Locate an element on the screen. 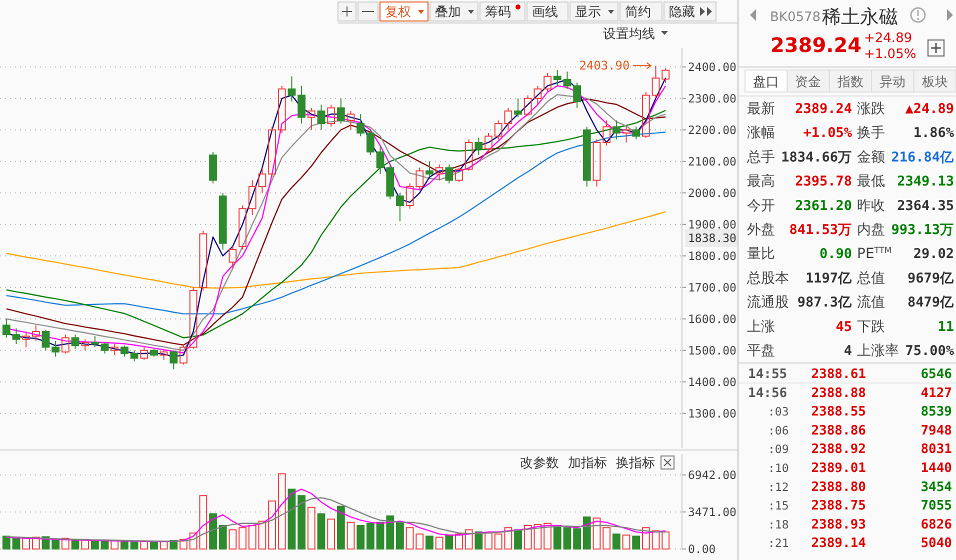  y-tick-label: 1600.00 is located at coordinates (712, 319).